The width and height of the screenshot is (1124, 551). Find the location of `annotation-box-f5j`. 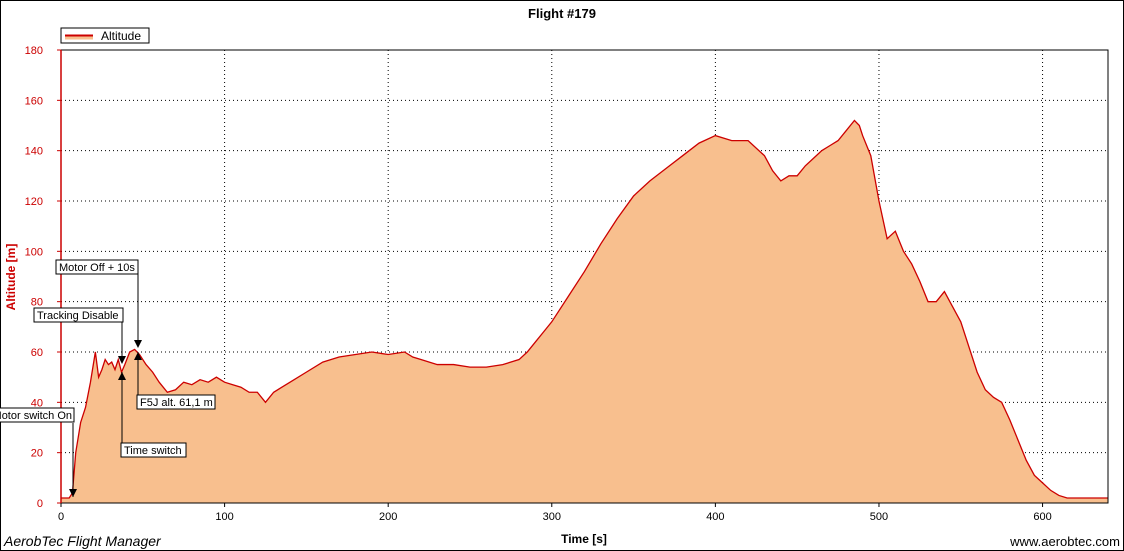

annotation-box-f5j is located at coordinates (176, 402).